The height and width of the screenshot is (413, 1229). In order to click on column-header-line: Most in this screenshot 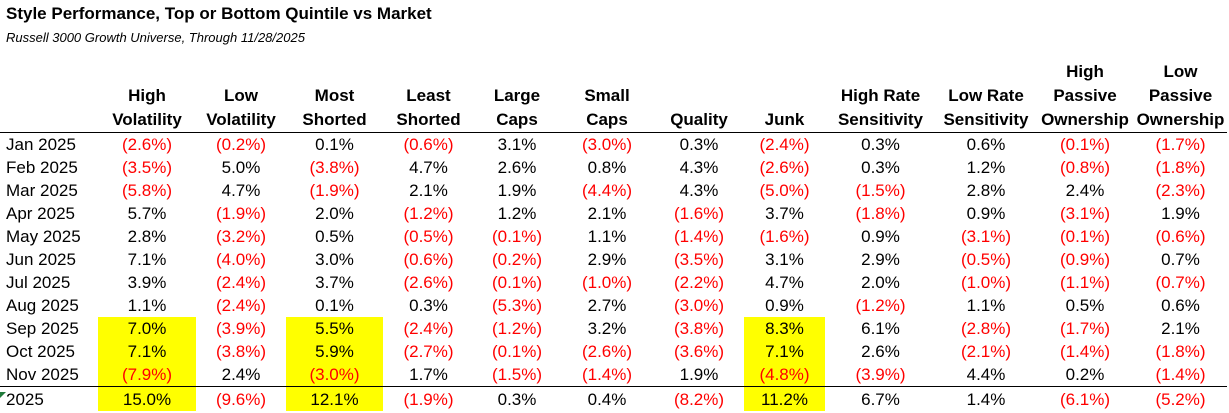, I will do `click(334, 95)`.